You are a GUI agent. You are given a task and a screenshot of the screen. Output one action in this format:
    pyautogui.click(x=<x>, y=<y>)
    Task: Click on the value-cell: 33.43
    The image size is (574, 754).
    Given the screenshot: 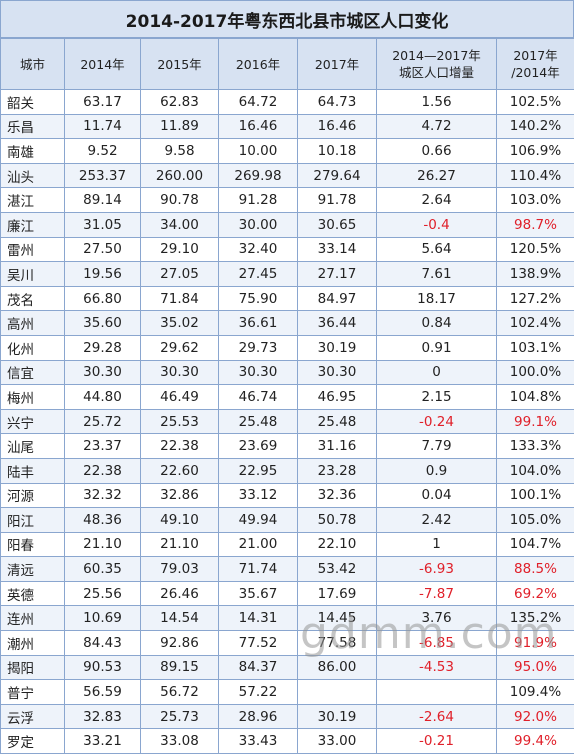 What is the action you would take?
    pyautogui.click(x=258, y=741)
    